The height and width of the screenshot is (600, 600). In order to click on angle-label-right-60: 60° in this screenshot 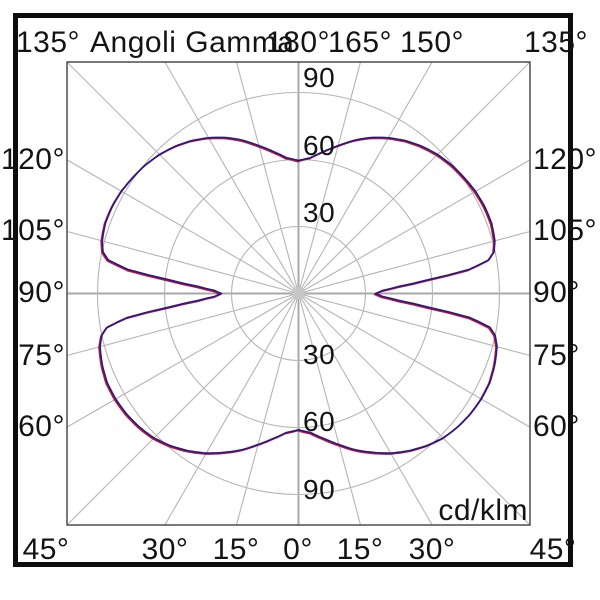, I will do `click(556, 426)`.